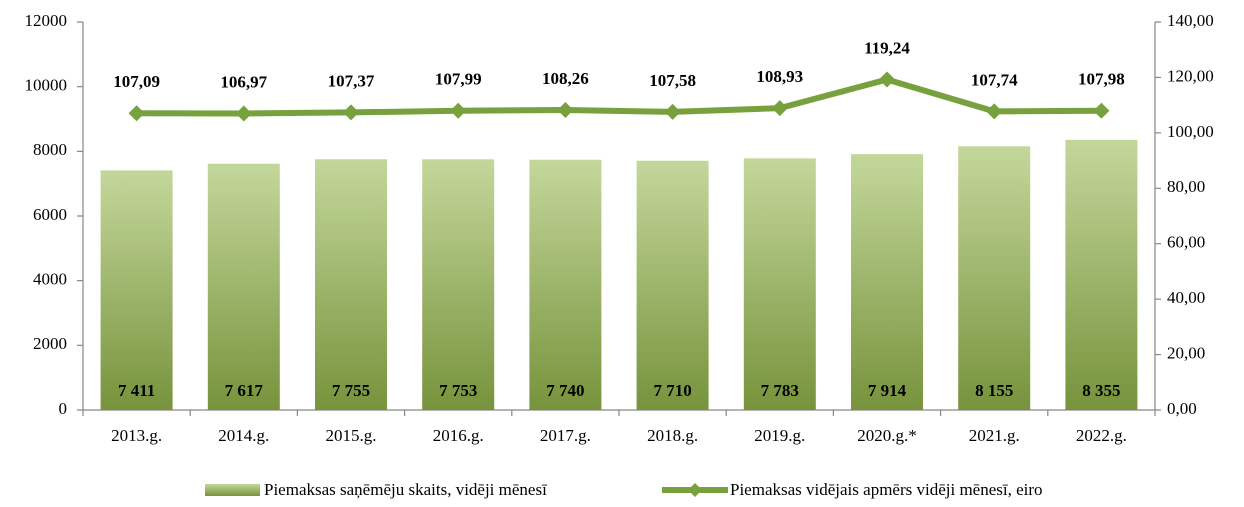 Image resolution: width=1244 pixels, height=507 pixels. Describe the element at coordinates (232, 490) in the screenshot. I see `legend-swatch` at that location.